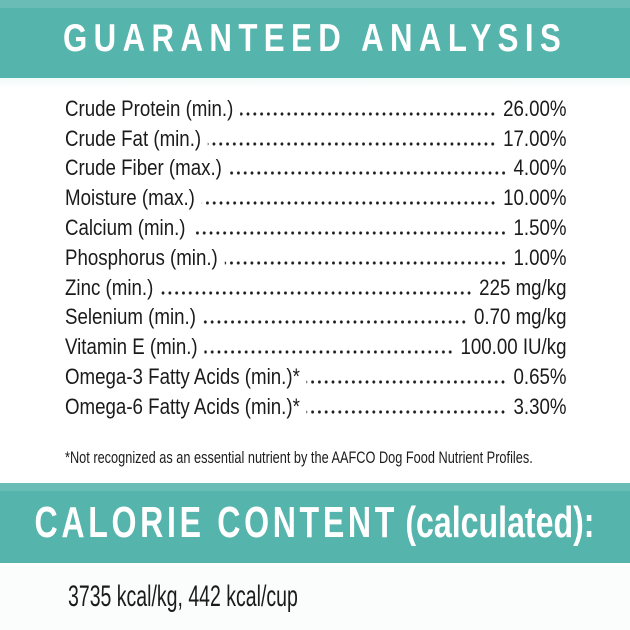 The image size is (630, 630). What do you see at coordinates (520, 317) in the screenshot?
I see `nutrient-value: 0.70 mg/kg` at bounding box center [520, 317].